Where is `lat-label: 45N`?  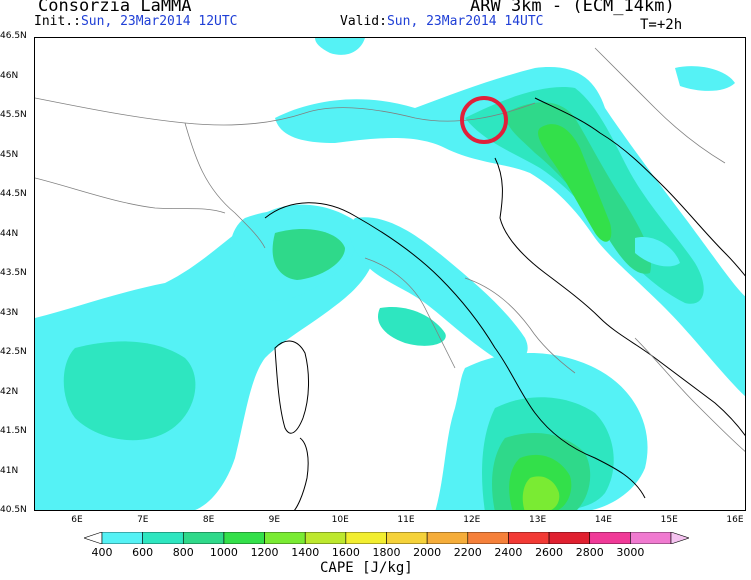 lat-label: 45N is located at coordinates (9, 154).